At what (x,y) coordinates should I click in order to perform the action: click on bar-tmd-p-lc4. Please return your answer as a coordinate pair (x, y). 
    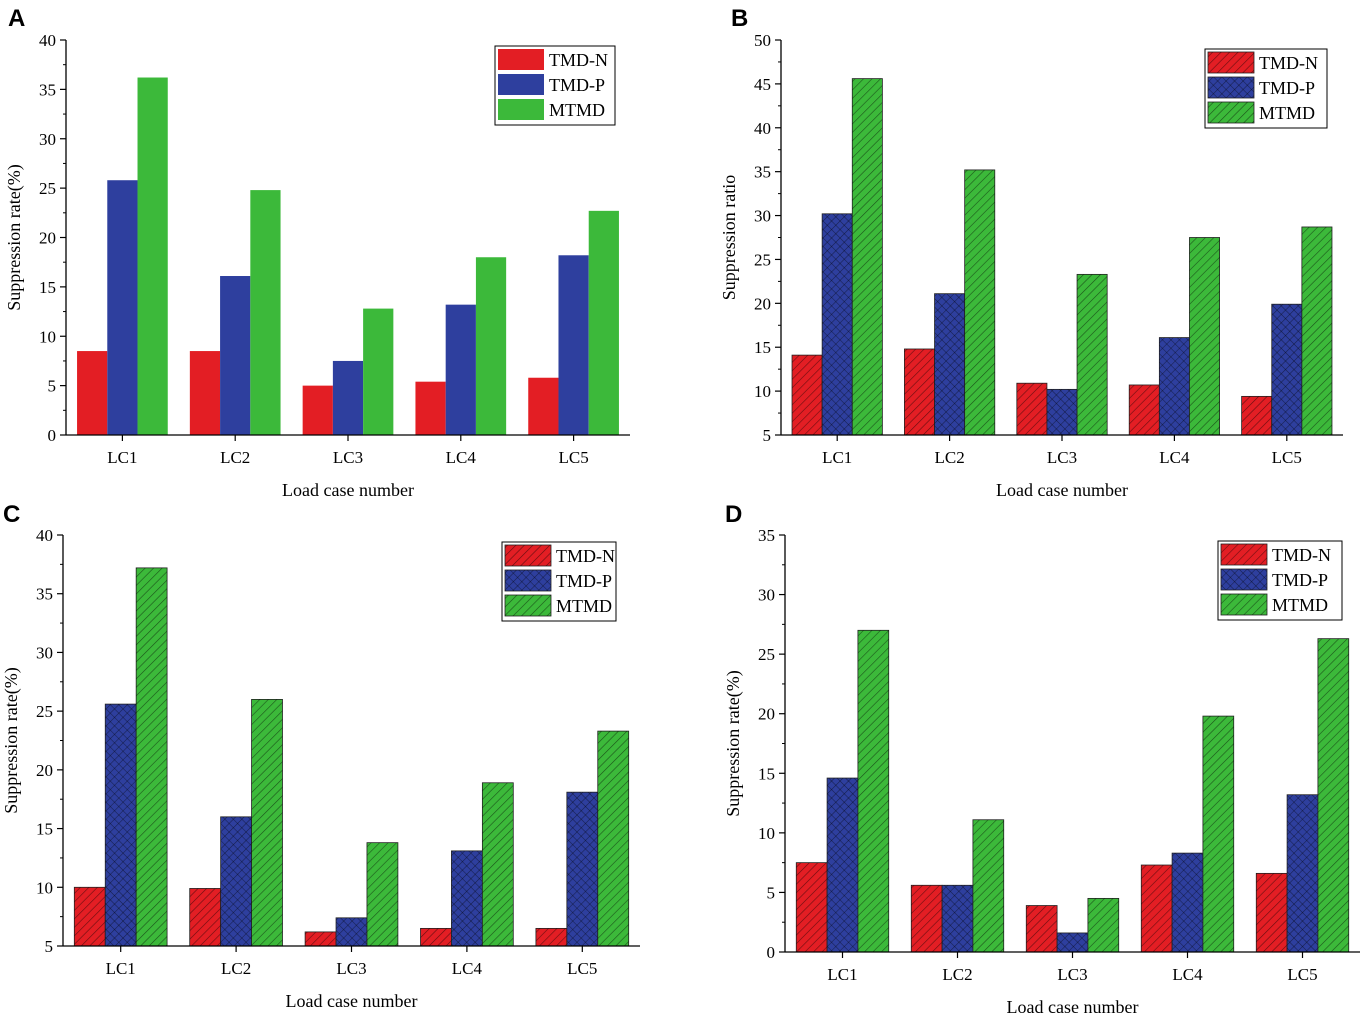
    Looking at the image, I should click on (460, 369).